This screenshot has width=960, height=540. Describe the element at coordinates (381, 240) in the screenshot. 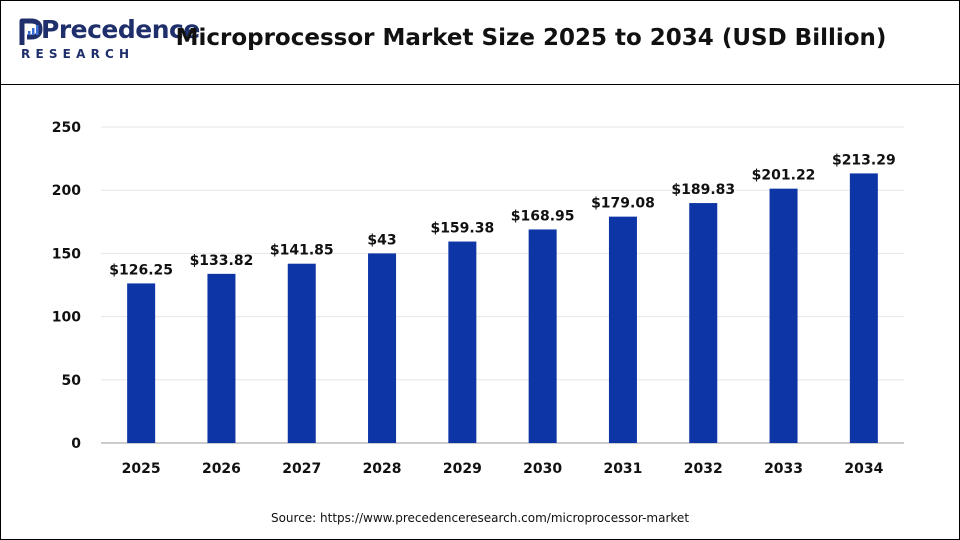

I see `data-label: $43` at that location.